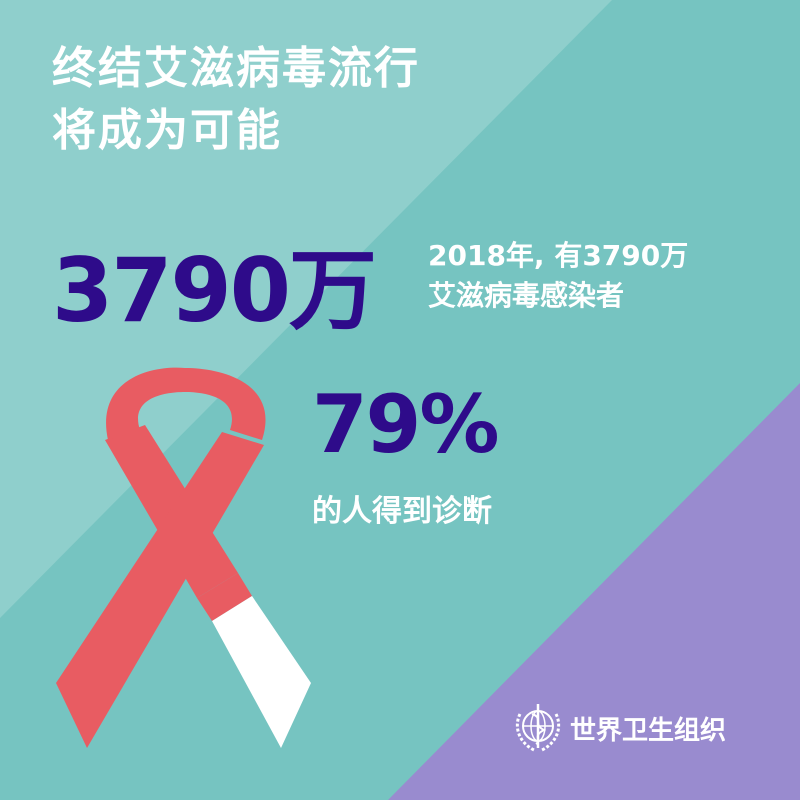 The width and height of the screenshot is (800, 800). Describe the element at coordinates (648, 730) in the screenshot. I see `who-name: 世界卫生组织` at that location.